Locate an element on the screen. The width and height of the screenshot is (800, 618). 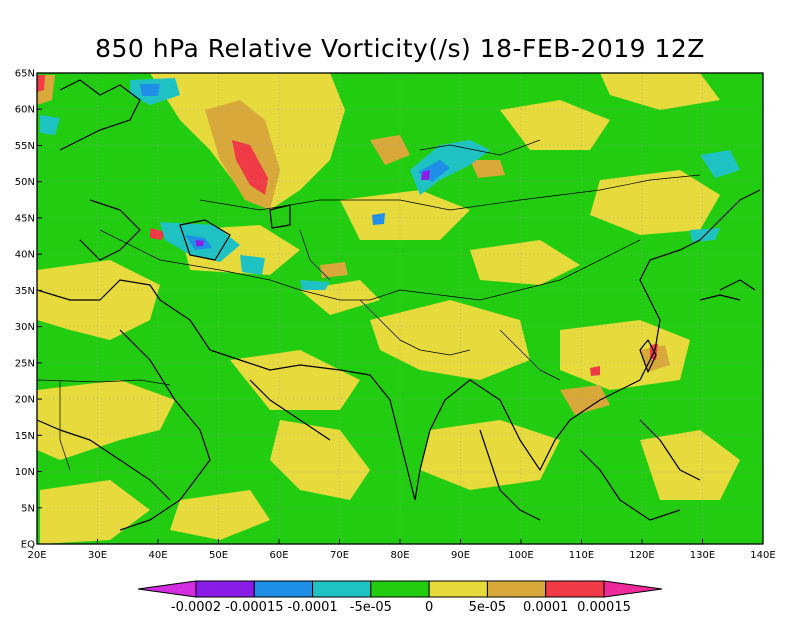
lon-tick-label: 60E is located at coordinates (278, 555).